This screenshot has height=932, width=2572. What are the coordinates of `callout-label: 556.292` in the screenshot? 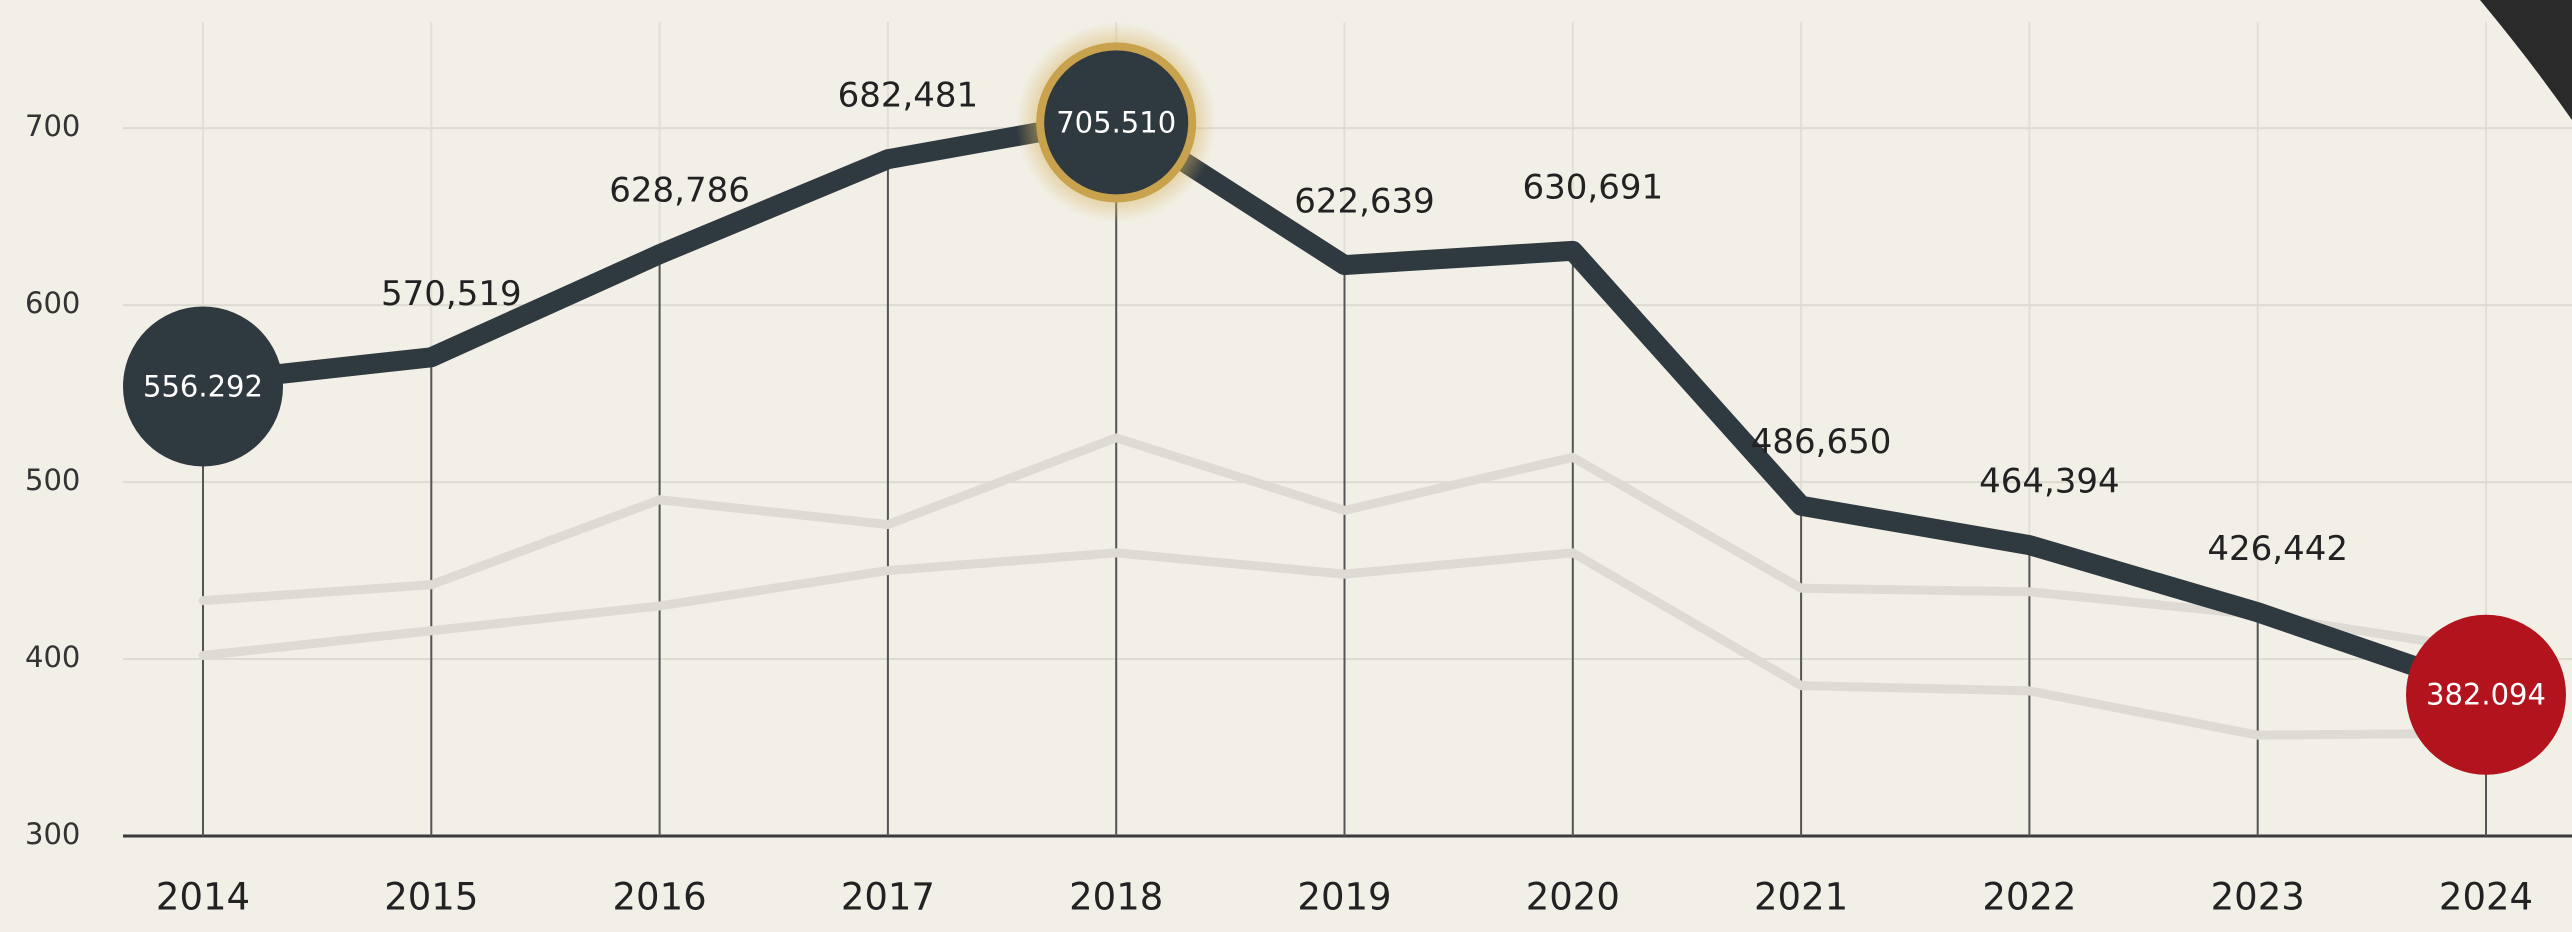 It's located at (203, 386).